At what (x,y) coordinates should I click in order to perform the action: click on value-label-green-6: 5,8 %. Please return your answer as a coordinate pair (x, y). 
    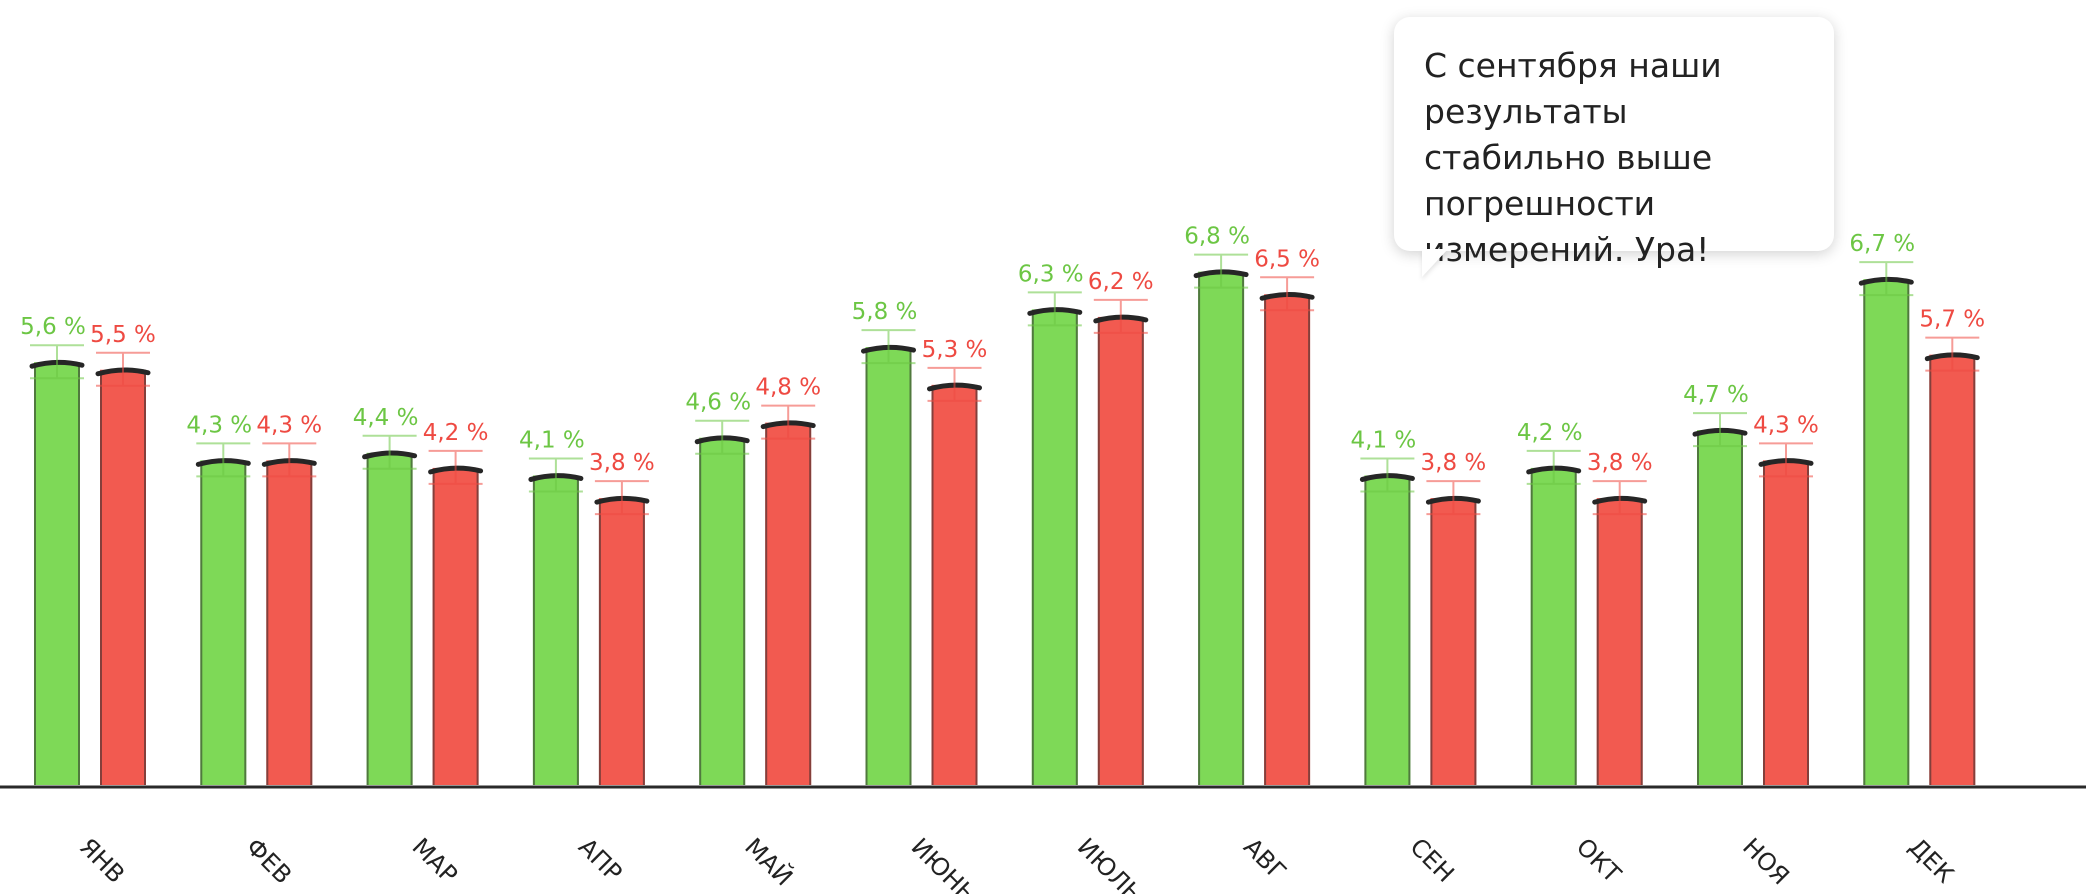
    Looking at the image, I should click on (885, 312).